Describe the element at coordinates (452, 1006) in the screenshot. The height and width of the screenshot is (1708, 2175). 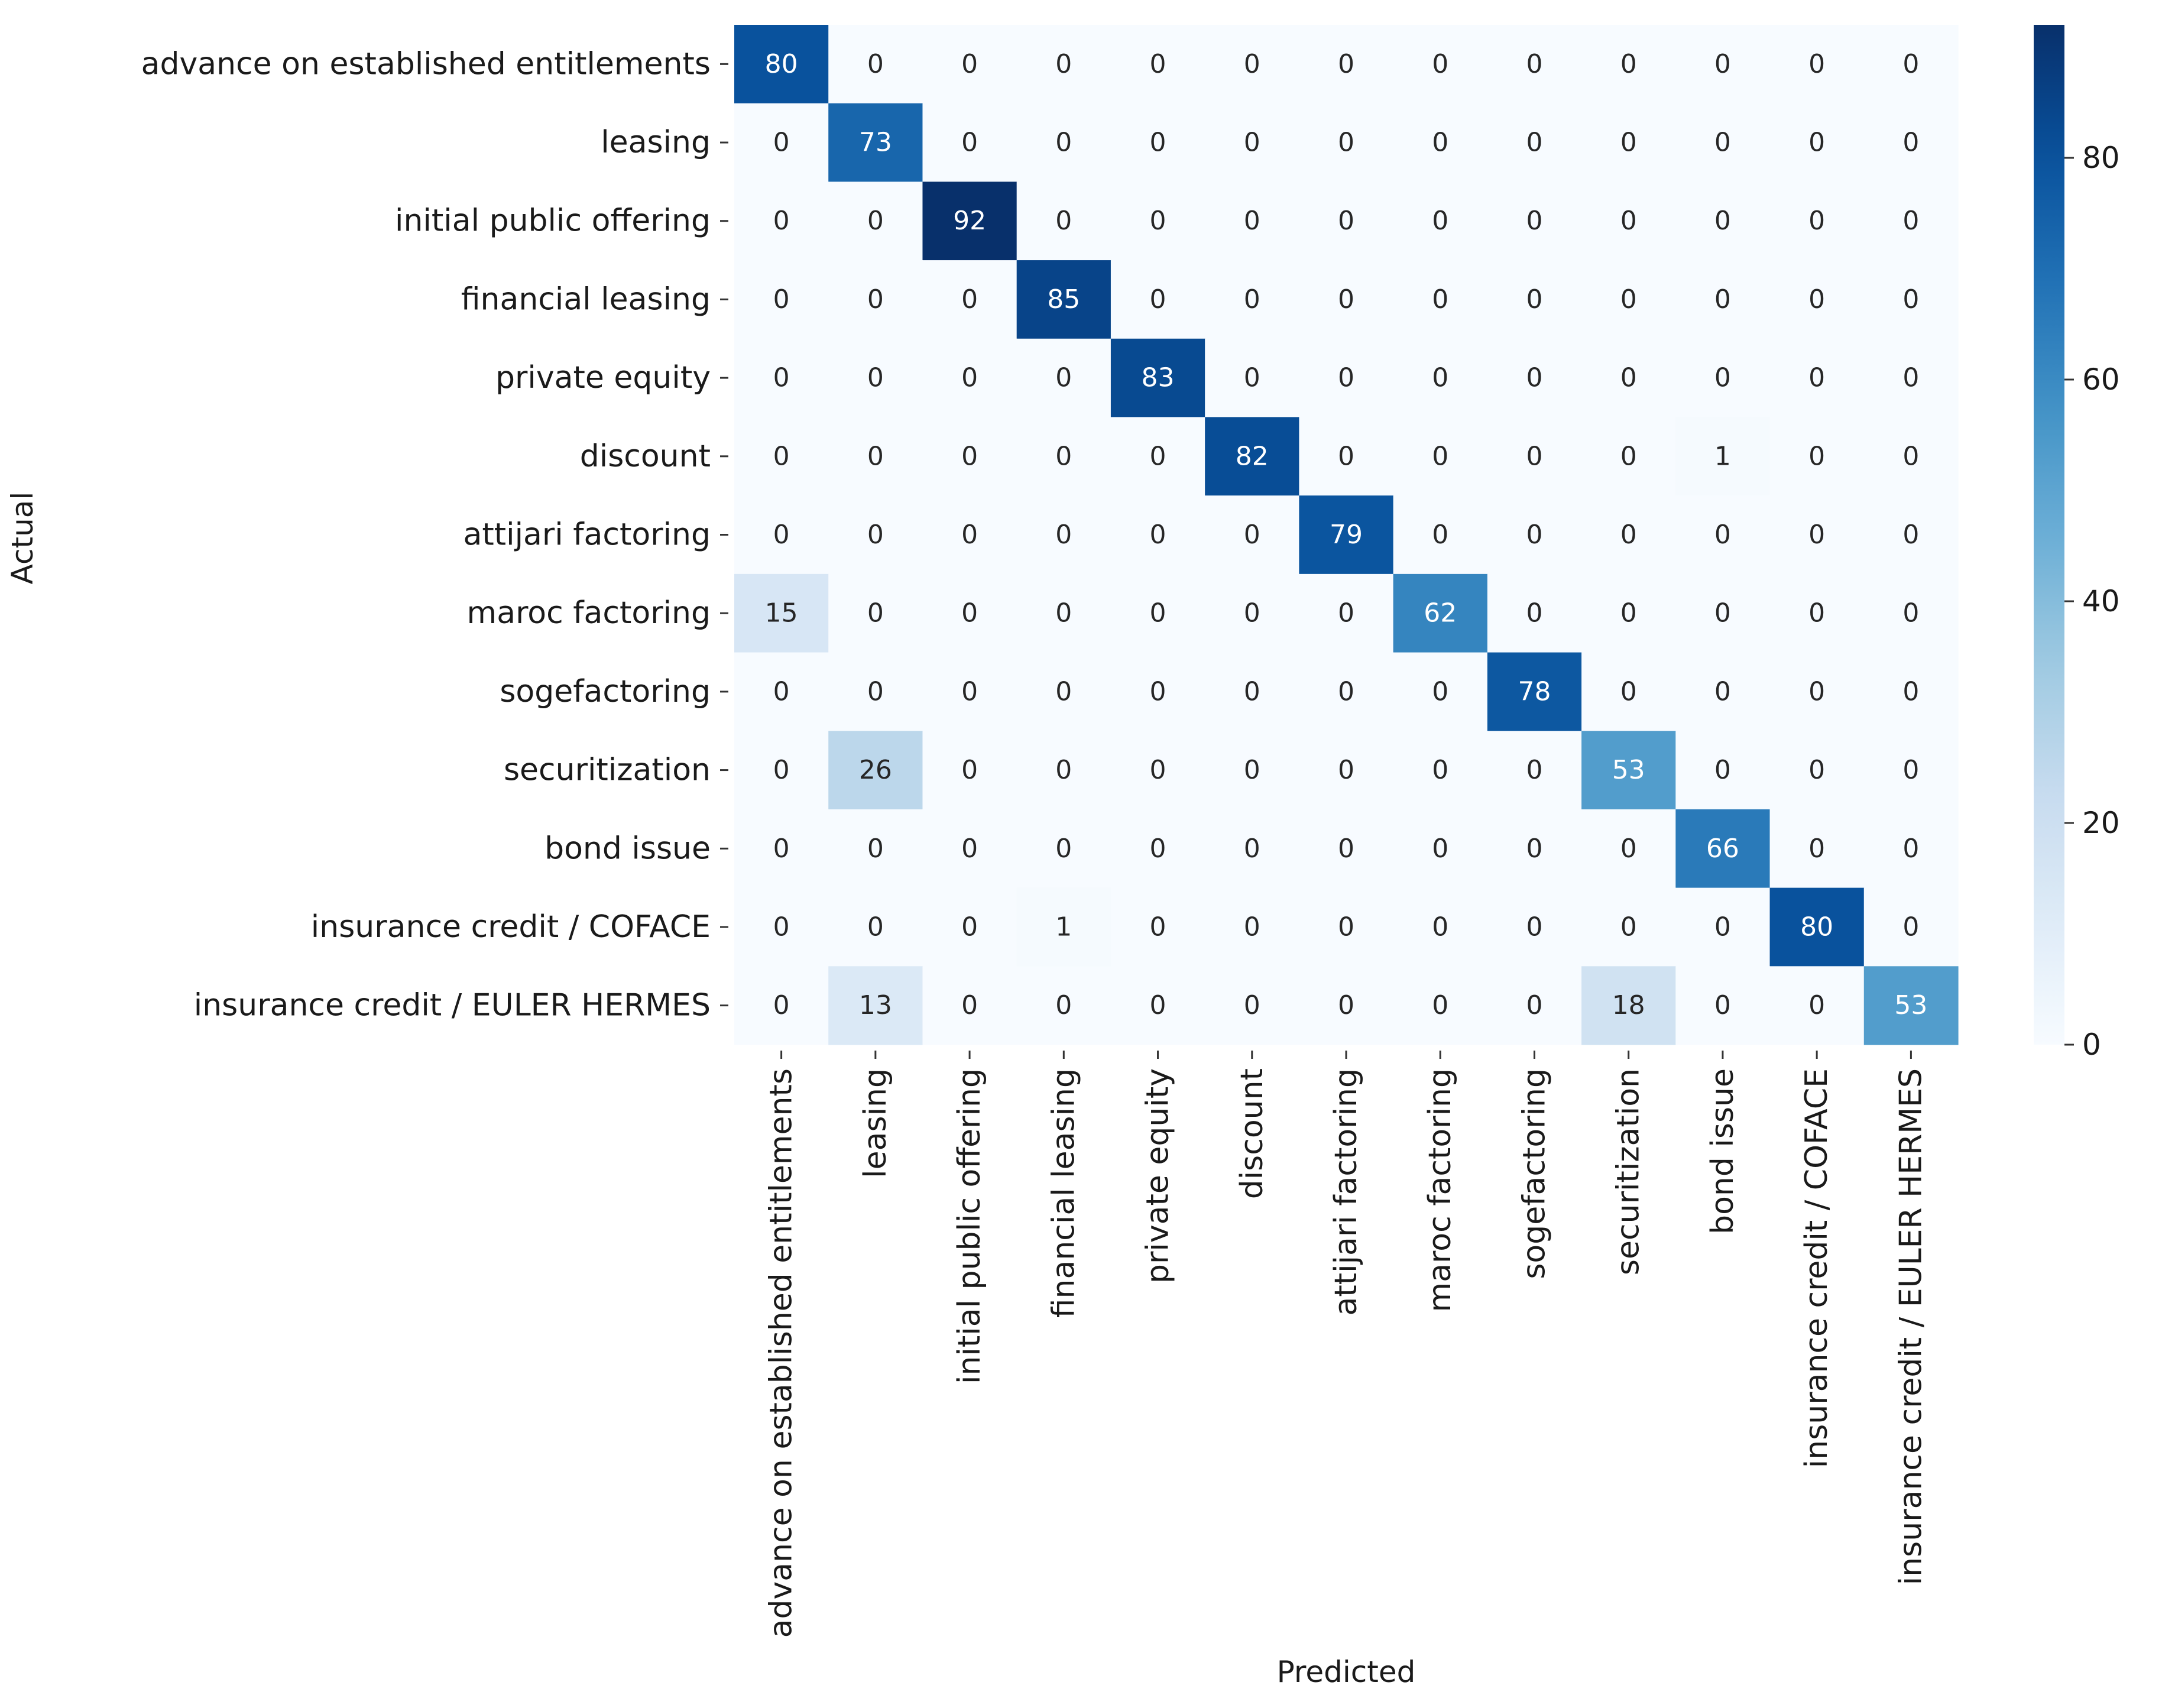
I see `y-tick-label: insurance credit / EULER HERMES` at that location.